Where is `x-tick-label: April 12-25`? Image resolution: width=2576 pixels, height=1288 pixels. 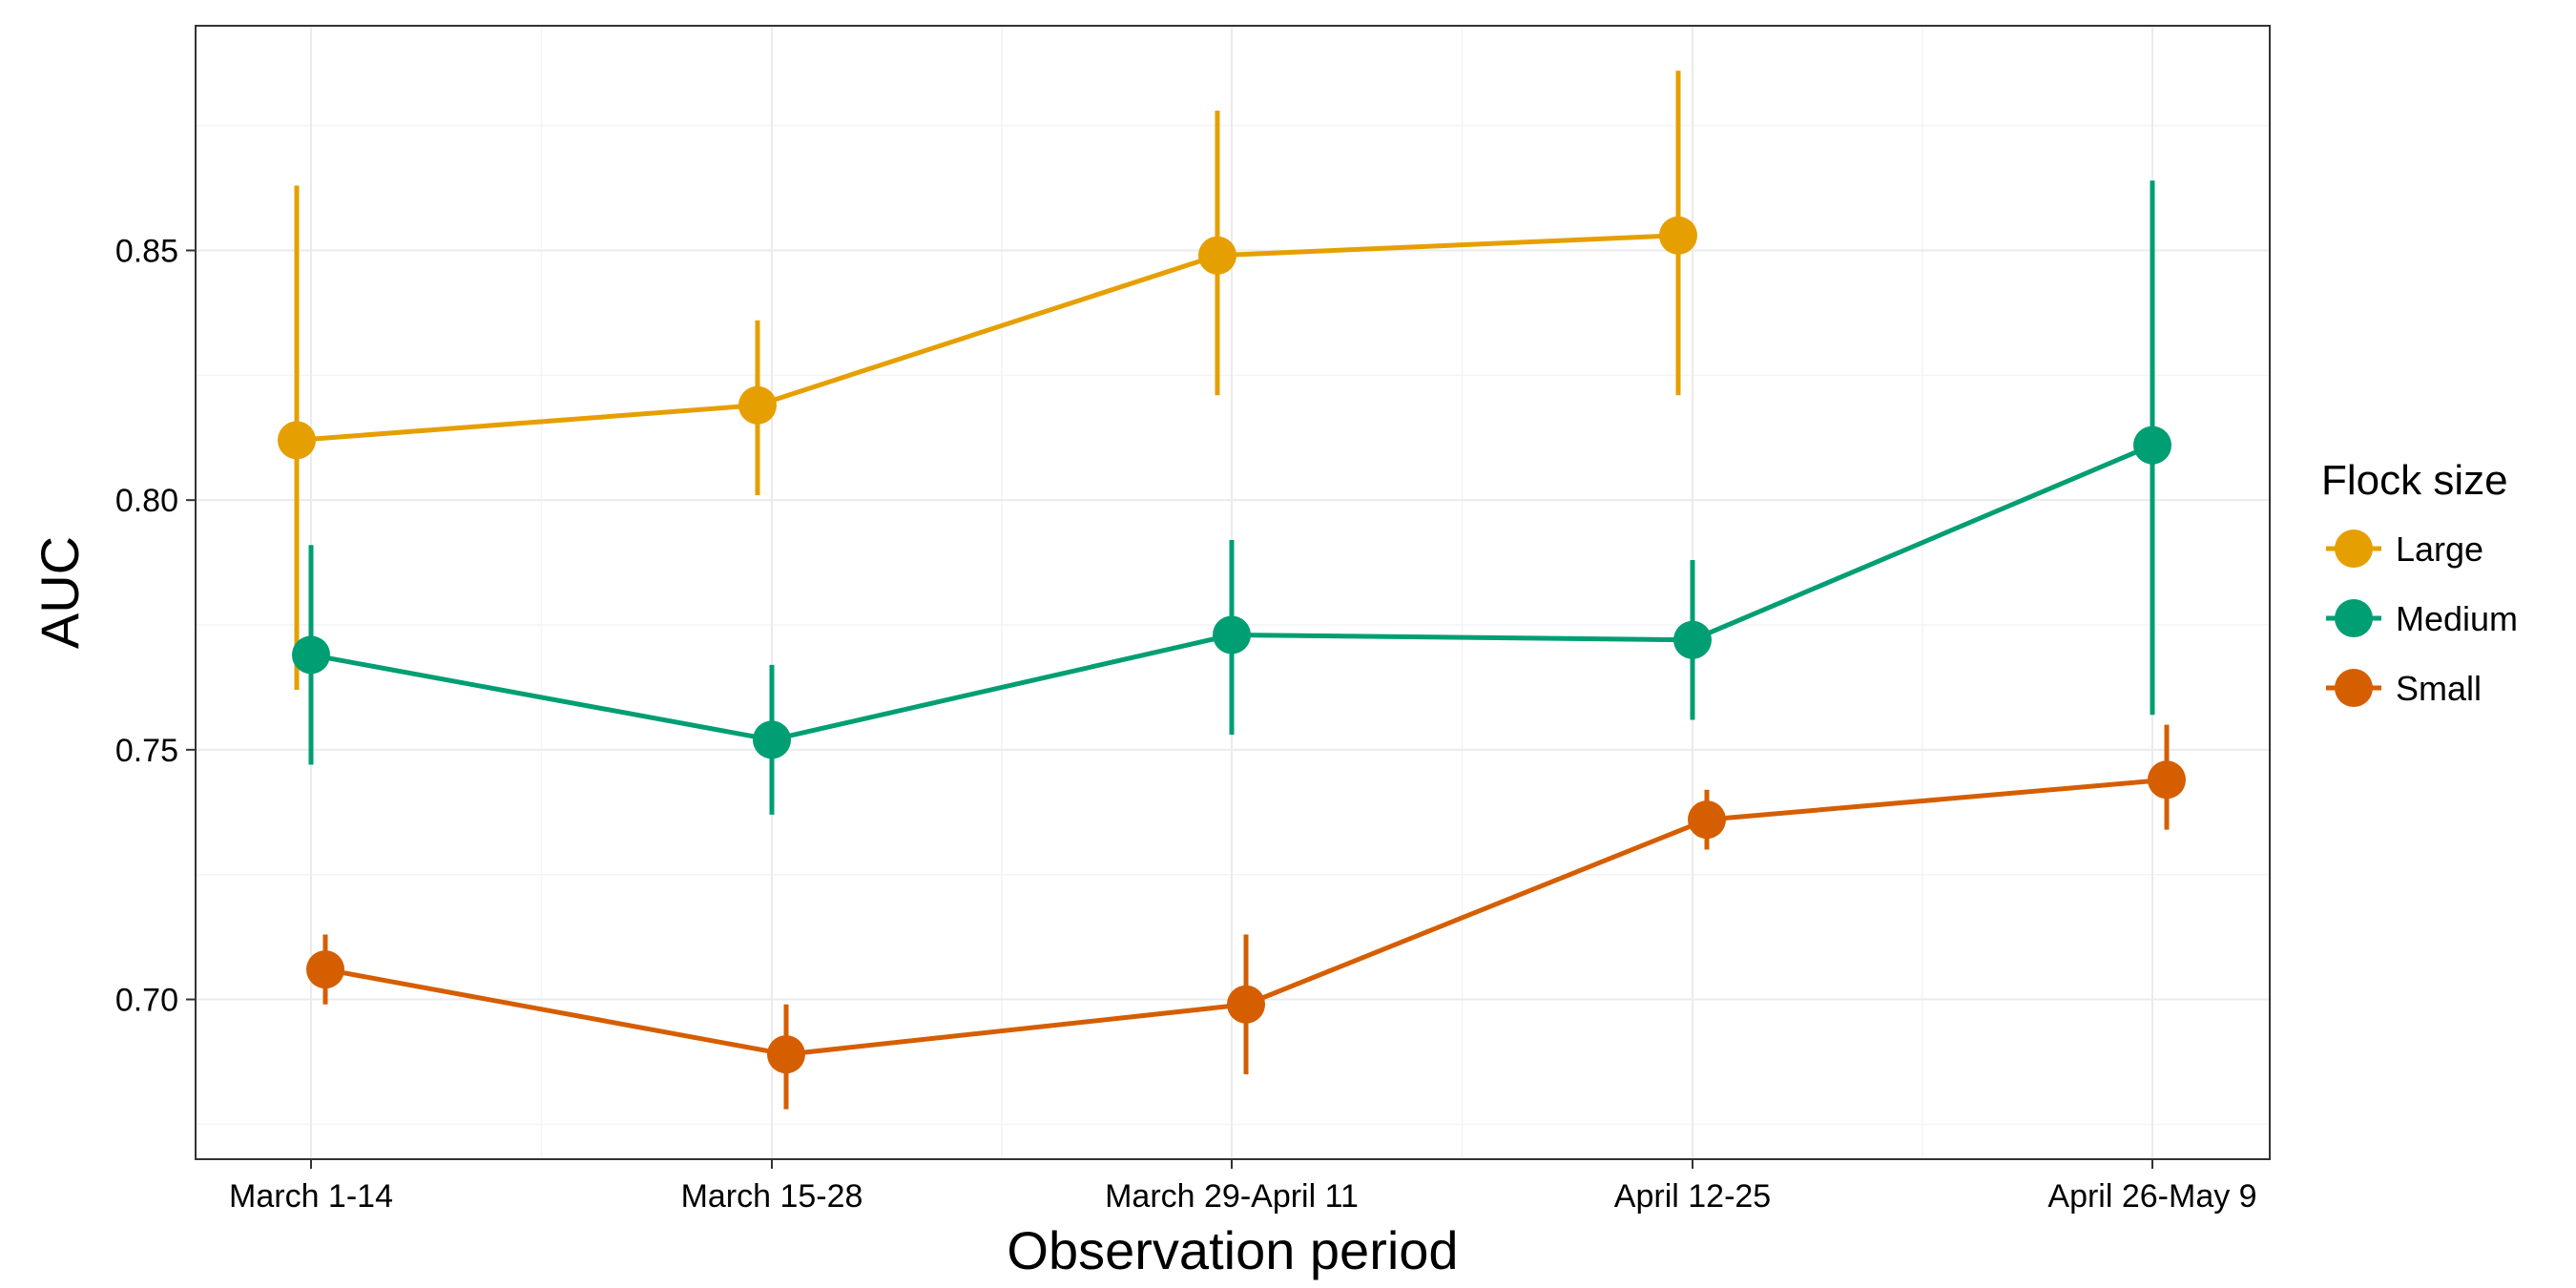
x-tick-label: April 12-25 is located at coordinates (1692, 1196).